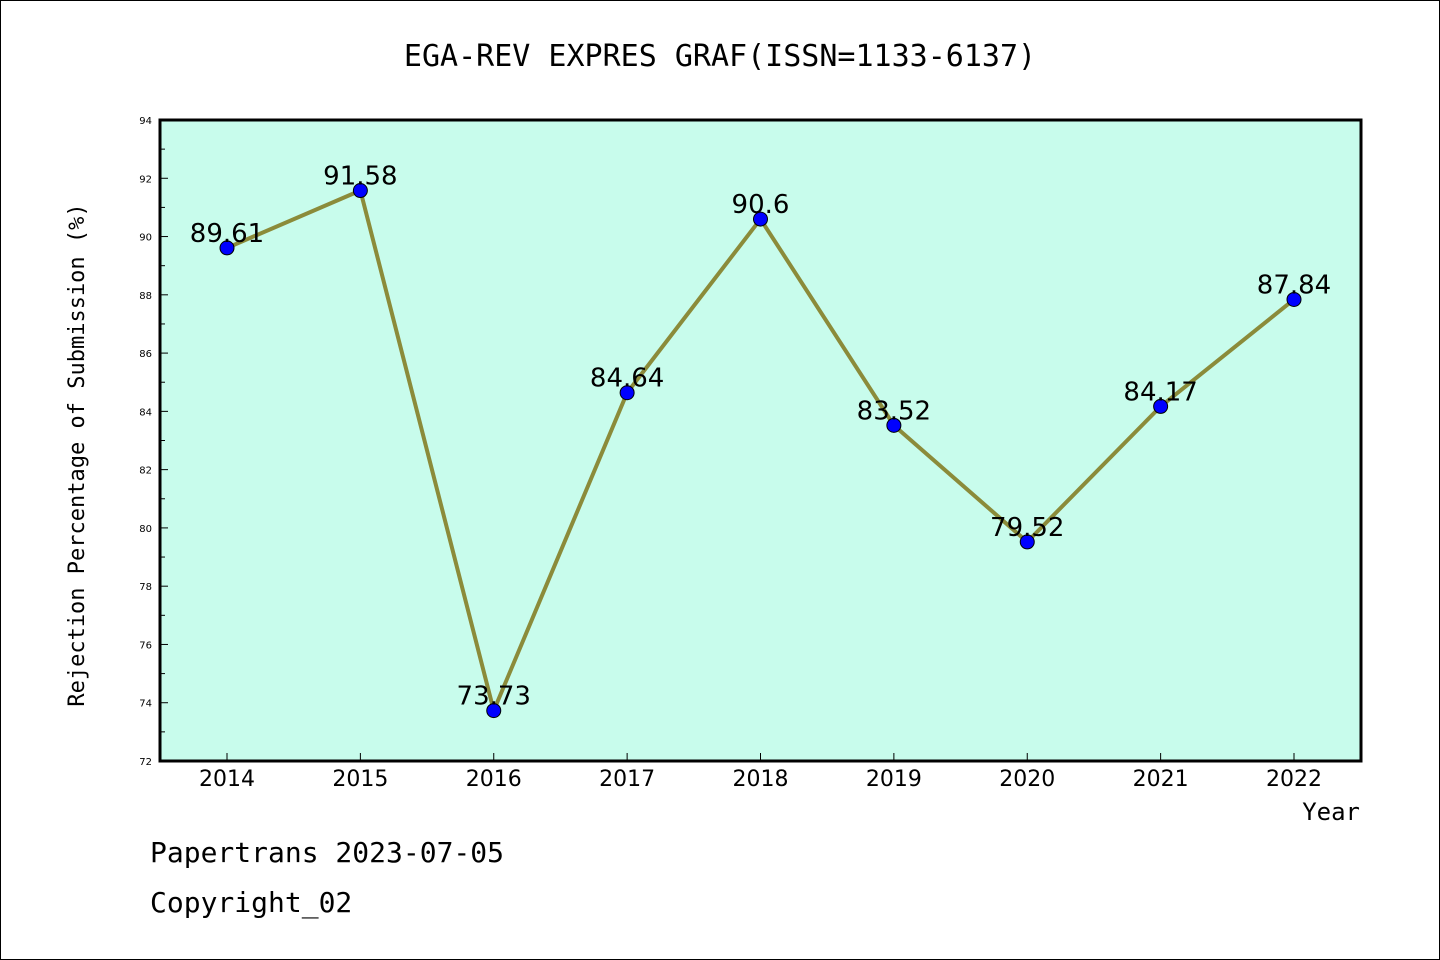 The width and height of the screenshot is (1440, 960). What do you see at coordinates (251, 902) in the screenshot?
I see `footer-copyright: Copyright_02` at bounding box center [251, 902].